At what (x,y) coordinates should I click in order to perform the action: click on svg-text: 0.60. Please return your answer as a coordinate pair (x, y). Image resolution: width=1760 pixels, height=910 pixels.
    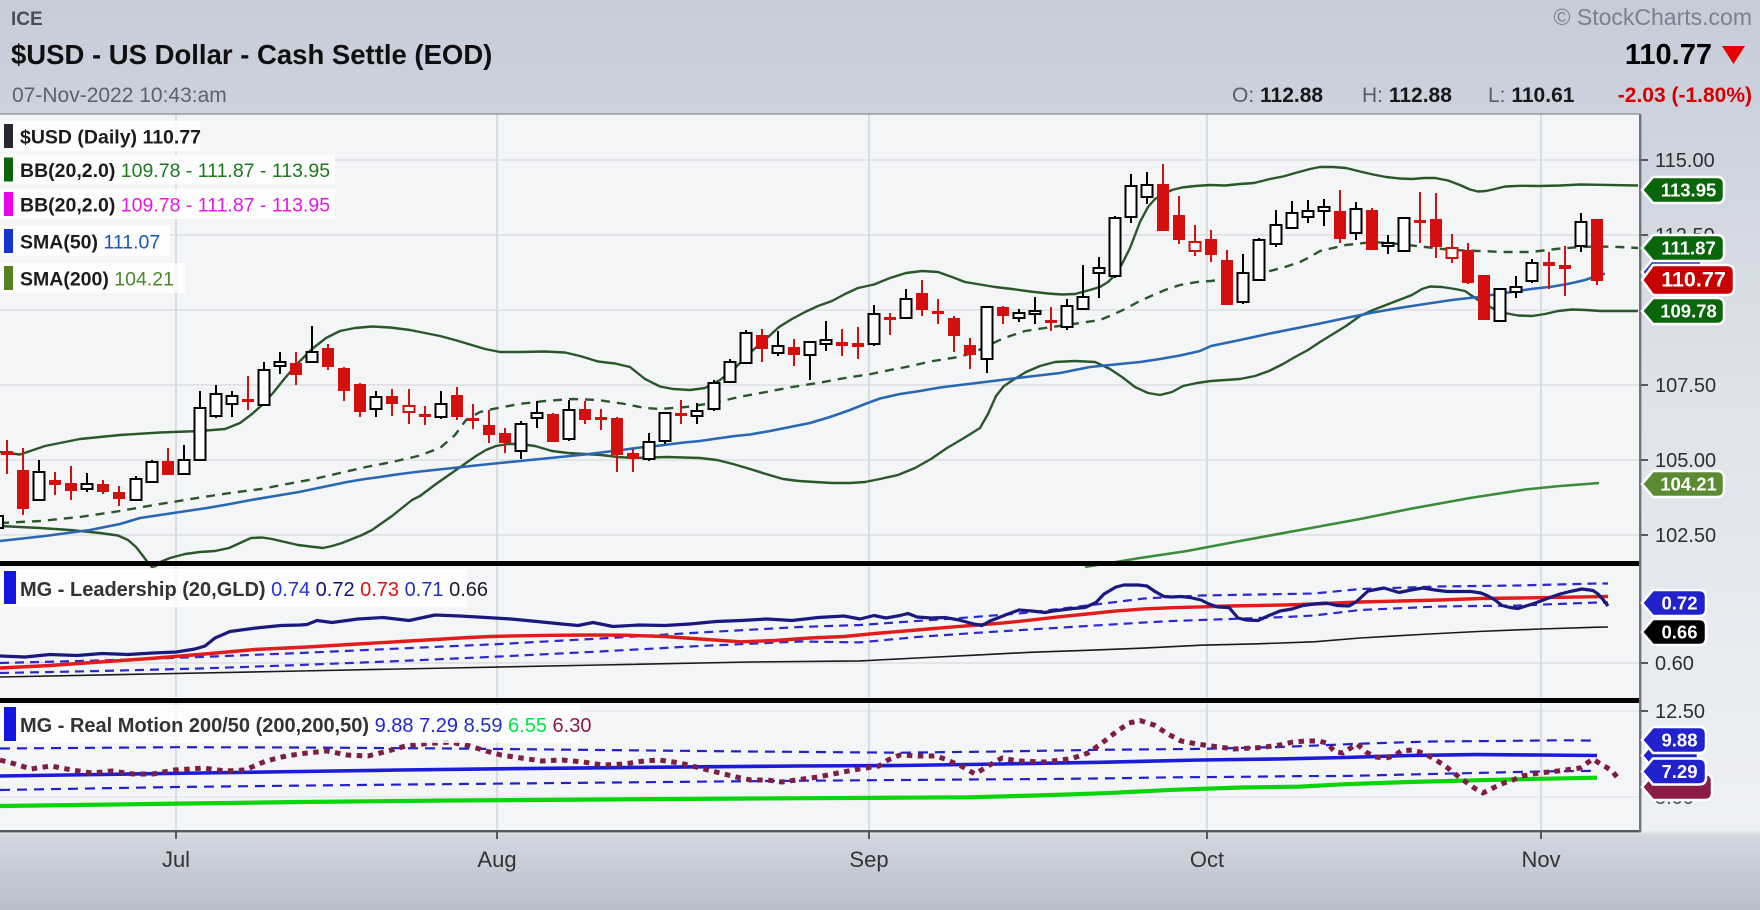
    Looking at the image, I should click on (1674, 664).